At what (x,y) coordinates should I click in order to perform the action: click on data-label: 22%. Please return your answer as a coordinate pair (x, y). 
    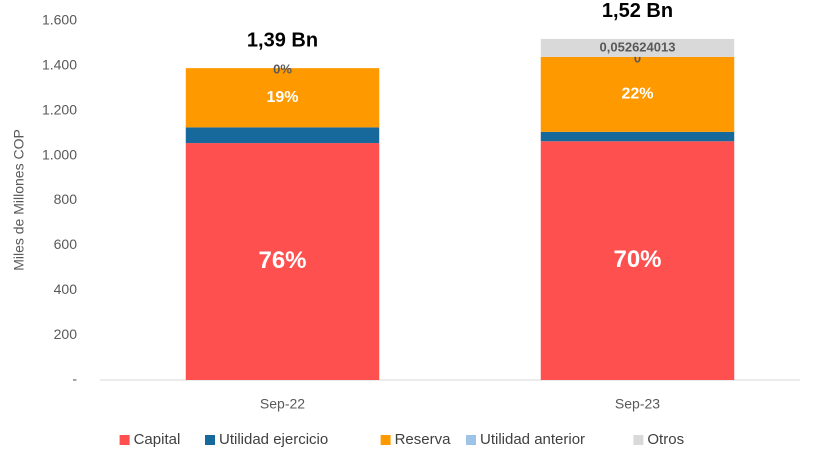
    Looking at the image, I should click on (637, 94).